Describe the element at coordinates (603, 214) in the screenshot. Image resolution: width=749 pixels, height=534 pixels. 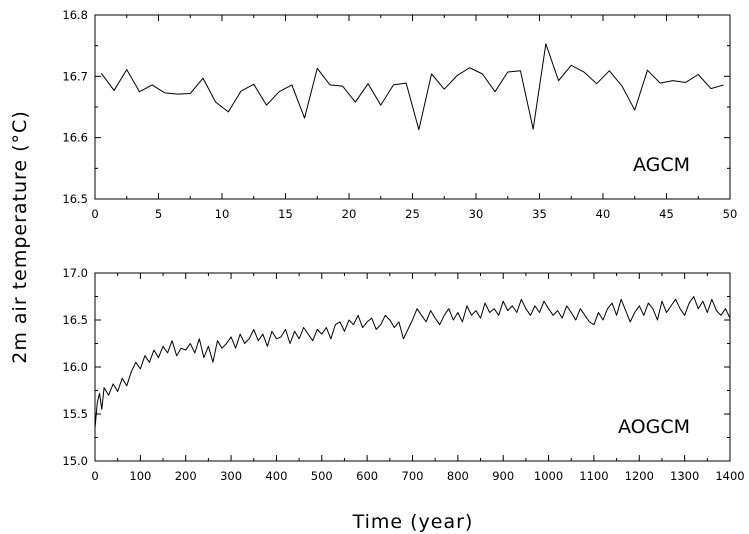
I see `agcm-x-tick-label: 40` at that location.